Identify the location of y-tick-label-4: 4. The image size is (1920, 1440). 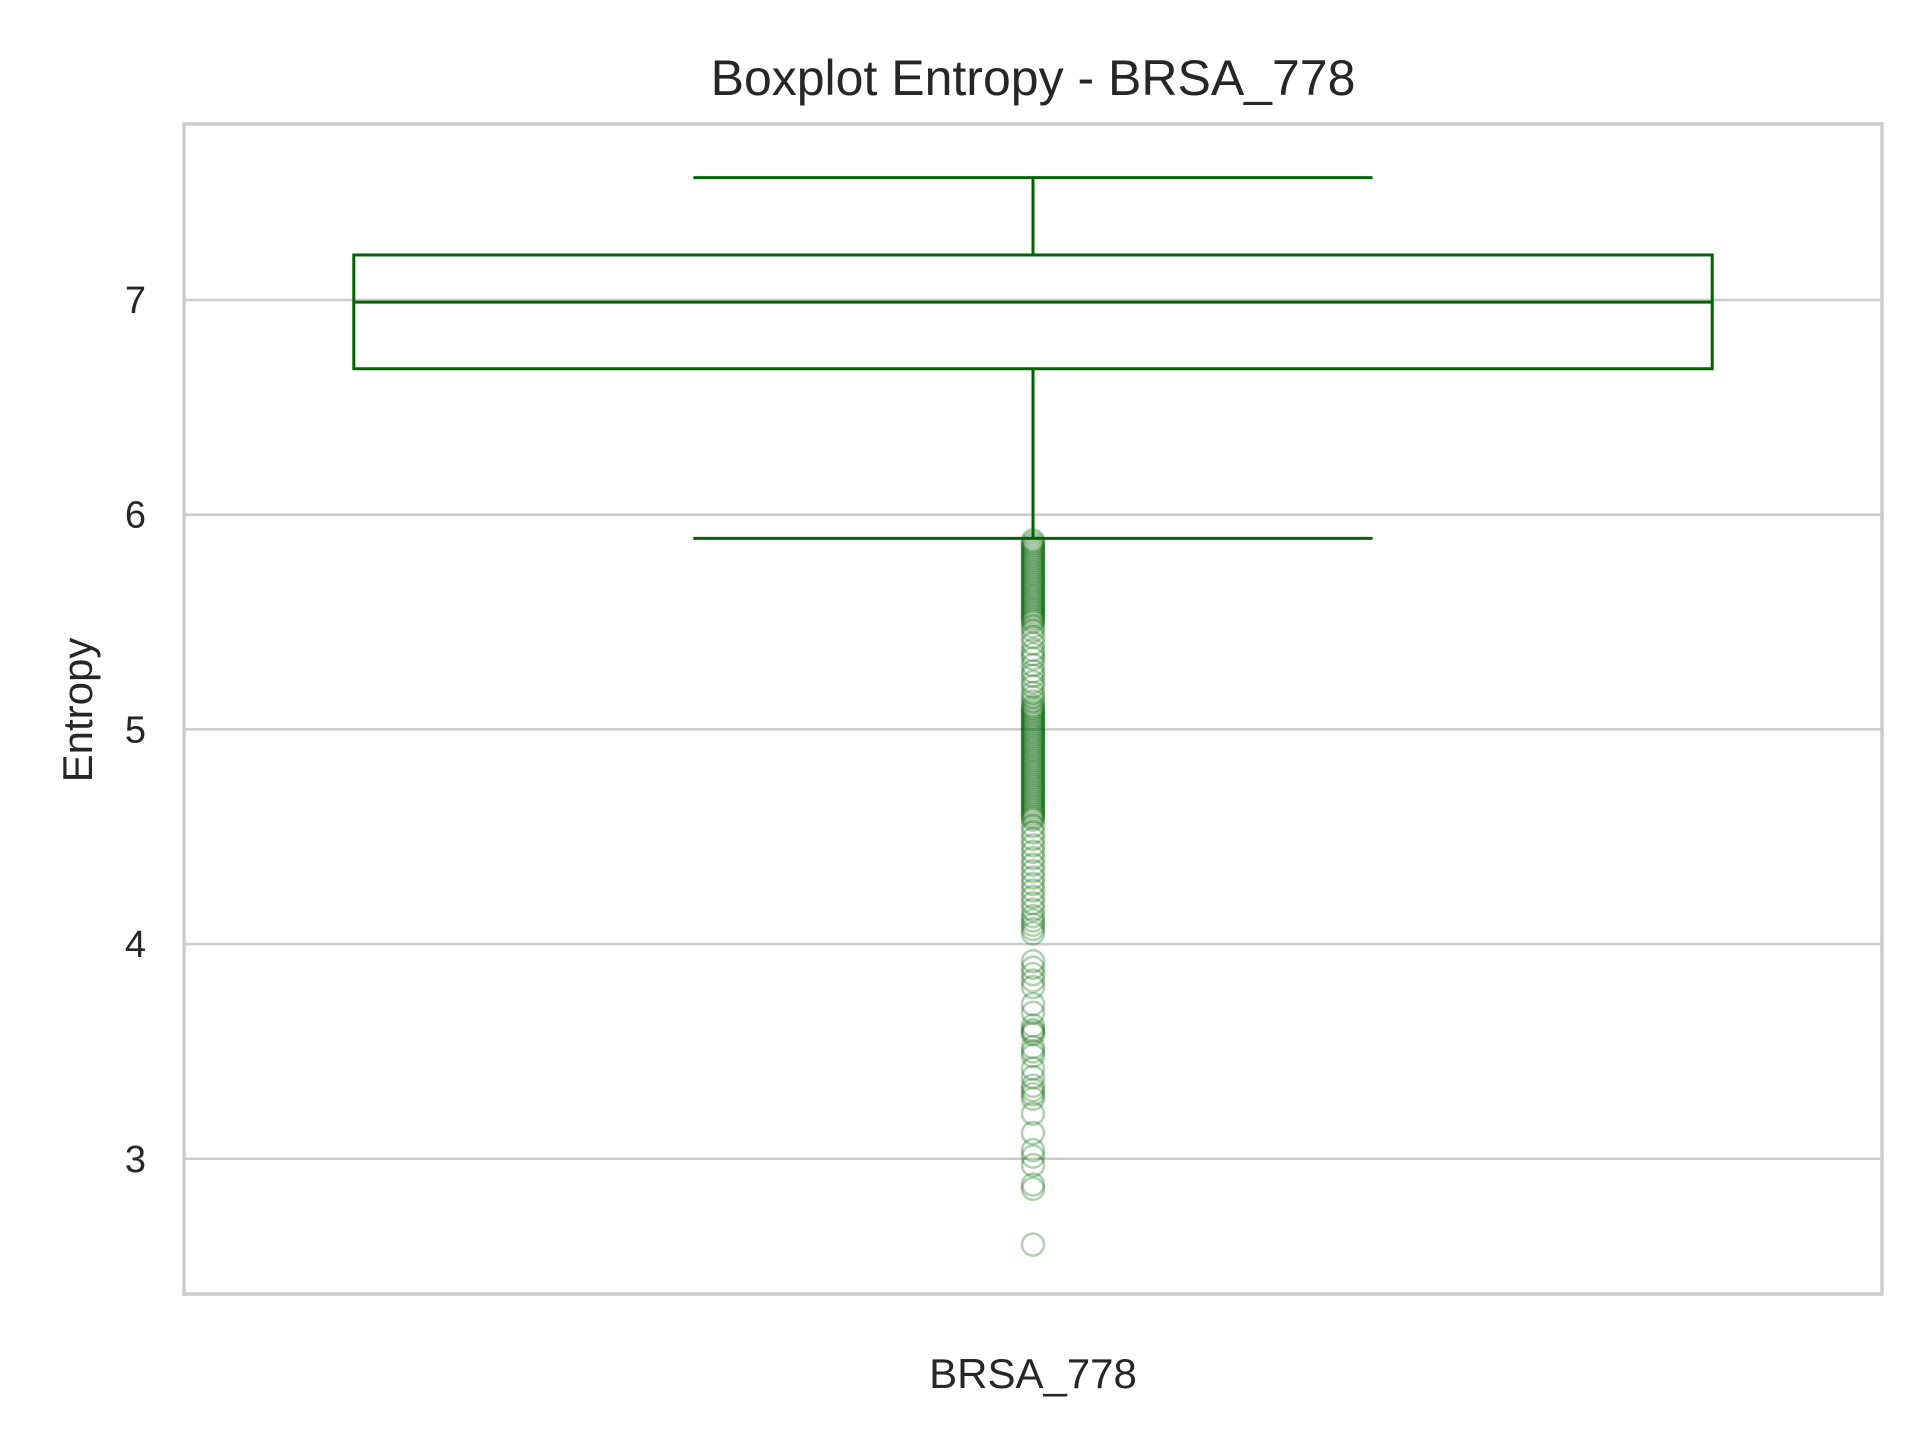
(135, 945).